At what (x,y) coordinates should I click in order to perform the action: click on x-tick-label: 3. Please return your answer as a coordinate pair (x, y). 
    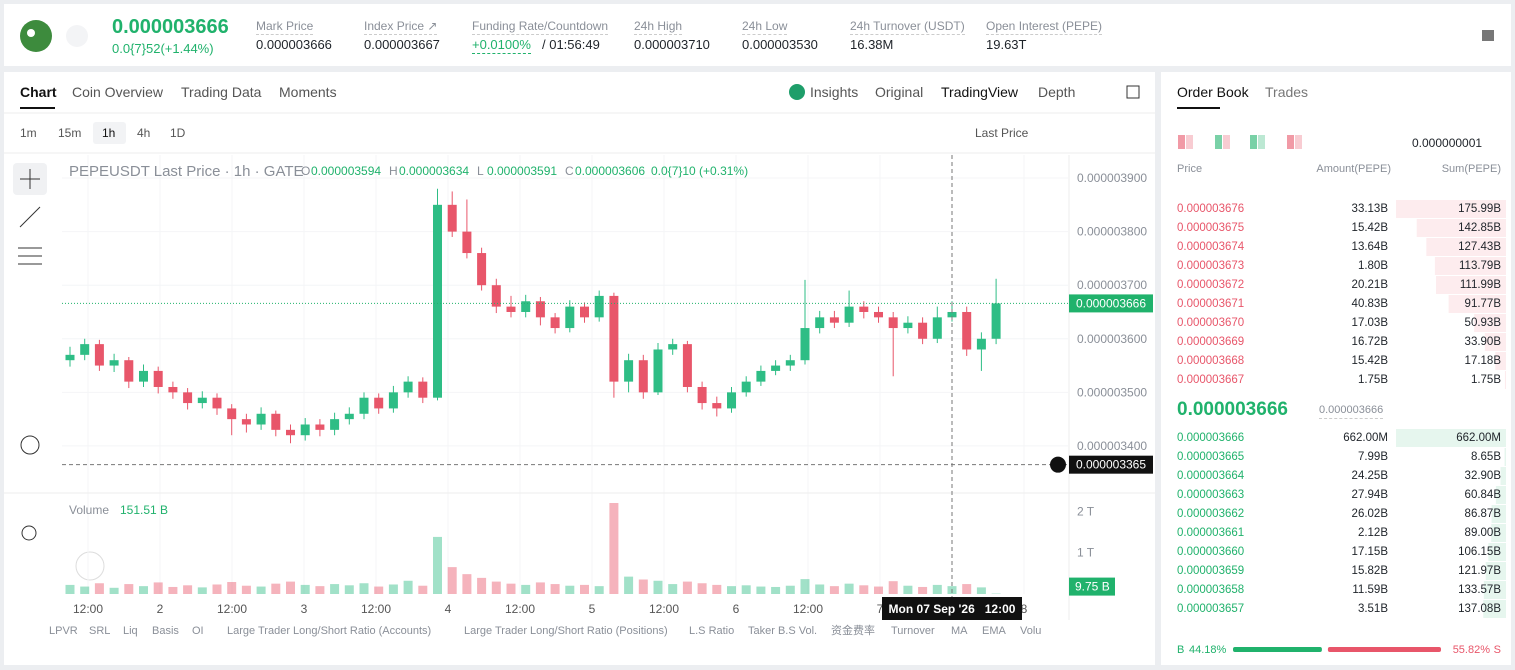
    Looking at the image, I should click on (304, 609).